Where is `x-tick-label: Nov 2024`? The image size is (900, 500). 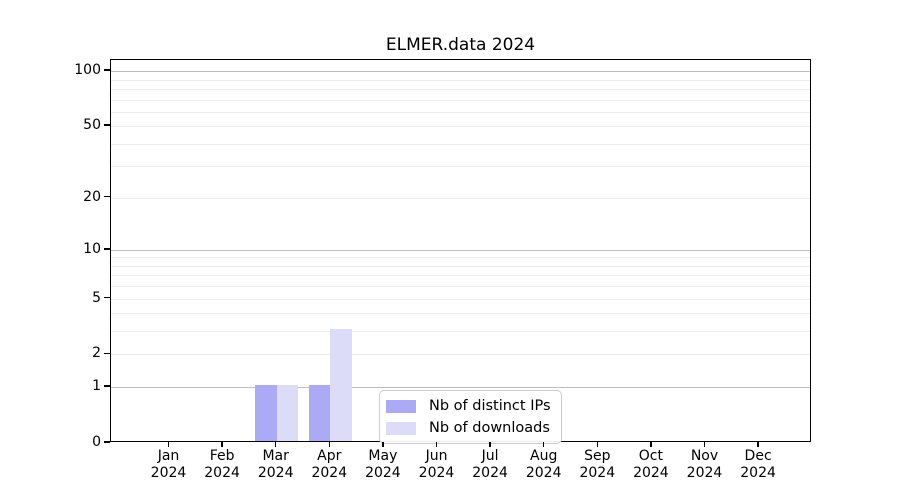
x-tick-label: Nov 2024 is located at coordinates (704, 464).